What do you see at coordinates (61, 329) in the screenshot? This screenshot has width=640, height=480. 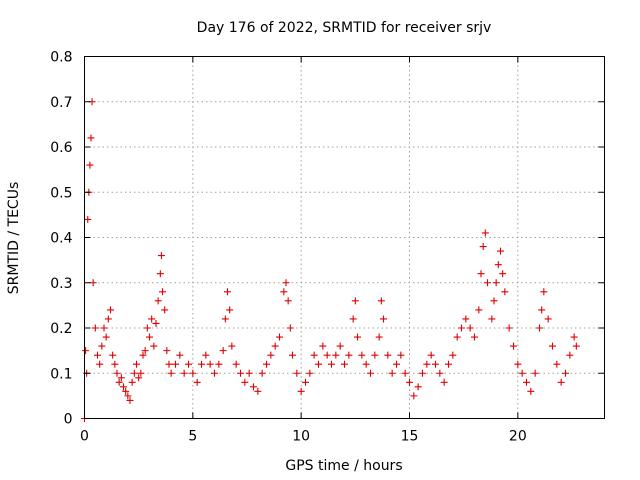 I see `y-tick-label: 0.2` at bounding box center [61, 329].